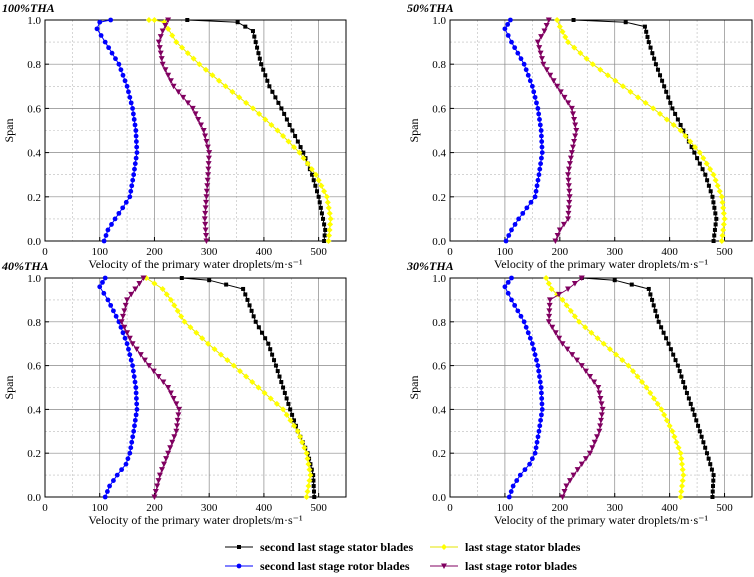  I want to click on x-tick-label: 200, so click(560, 252).